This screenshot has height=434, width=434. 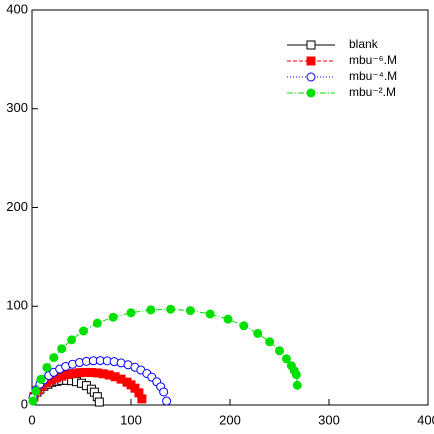 What do you see at coordinates (230, 419) in the screenshot?
I see `x-tick-label: 200` at bounding box center [230, 419].